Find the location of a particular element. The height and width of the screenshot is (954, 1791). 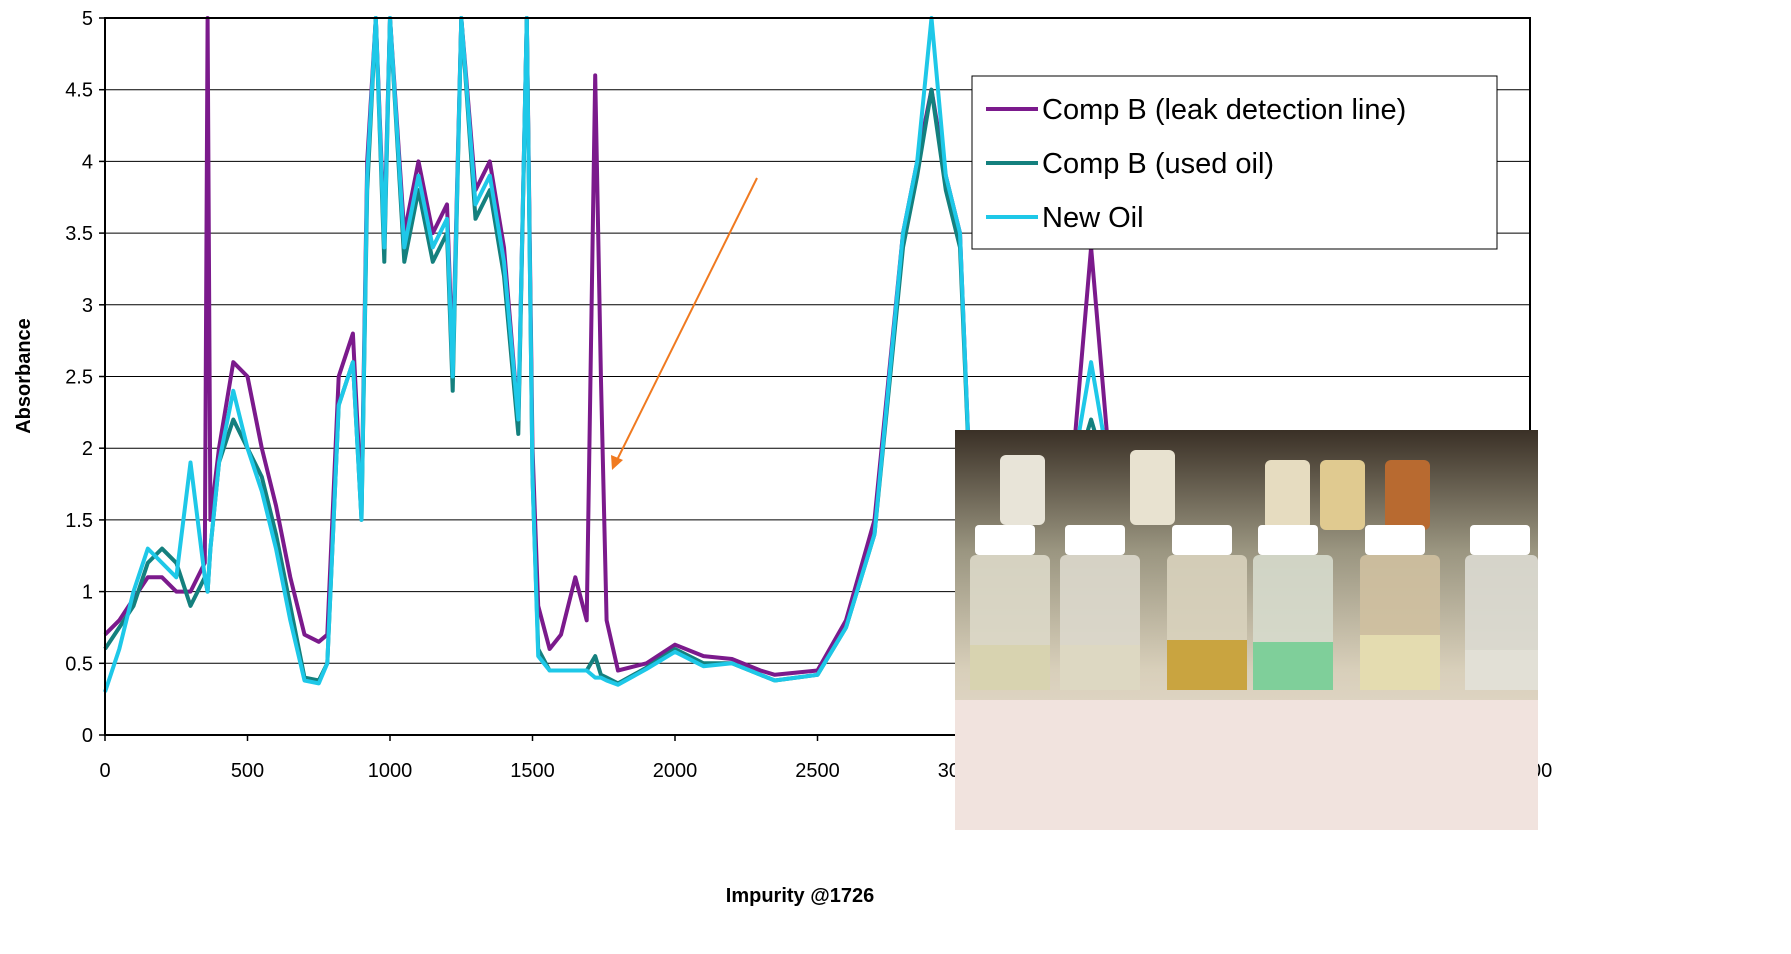

photo is located at coordinates (1246, 630).